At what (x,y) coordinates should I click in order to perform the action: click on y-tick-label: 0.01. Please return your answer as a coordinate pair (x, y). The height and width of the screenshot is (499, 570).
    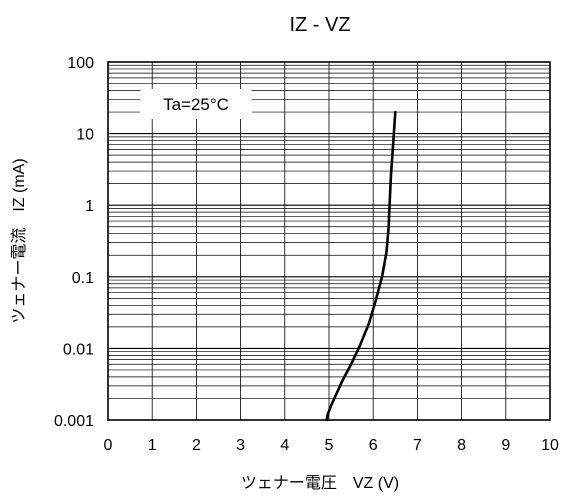
    Looking at the image, I should click on (78, 349).